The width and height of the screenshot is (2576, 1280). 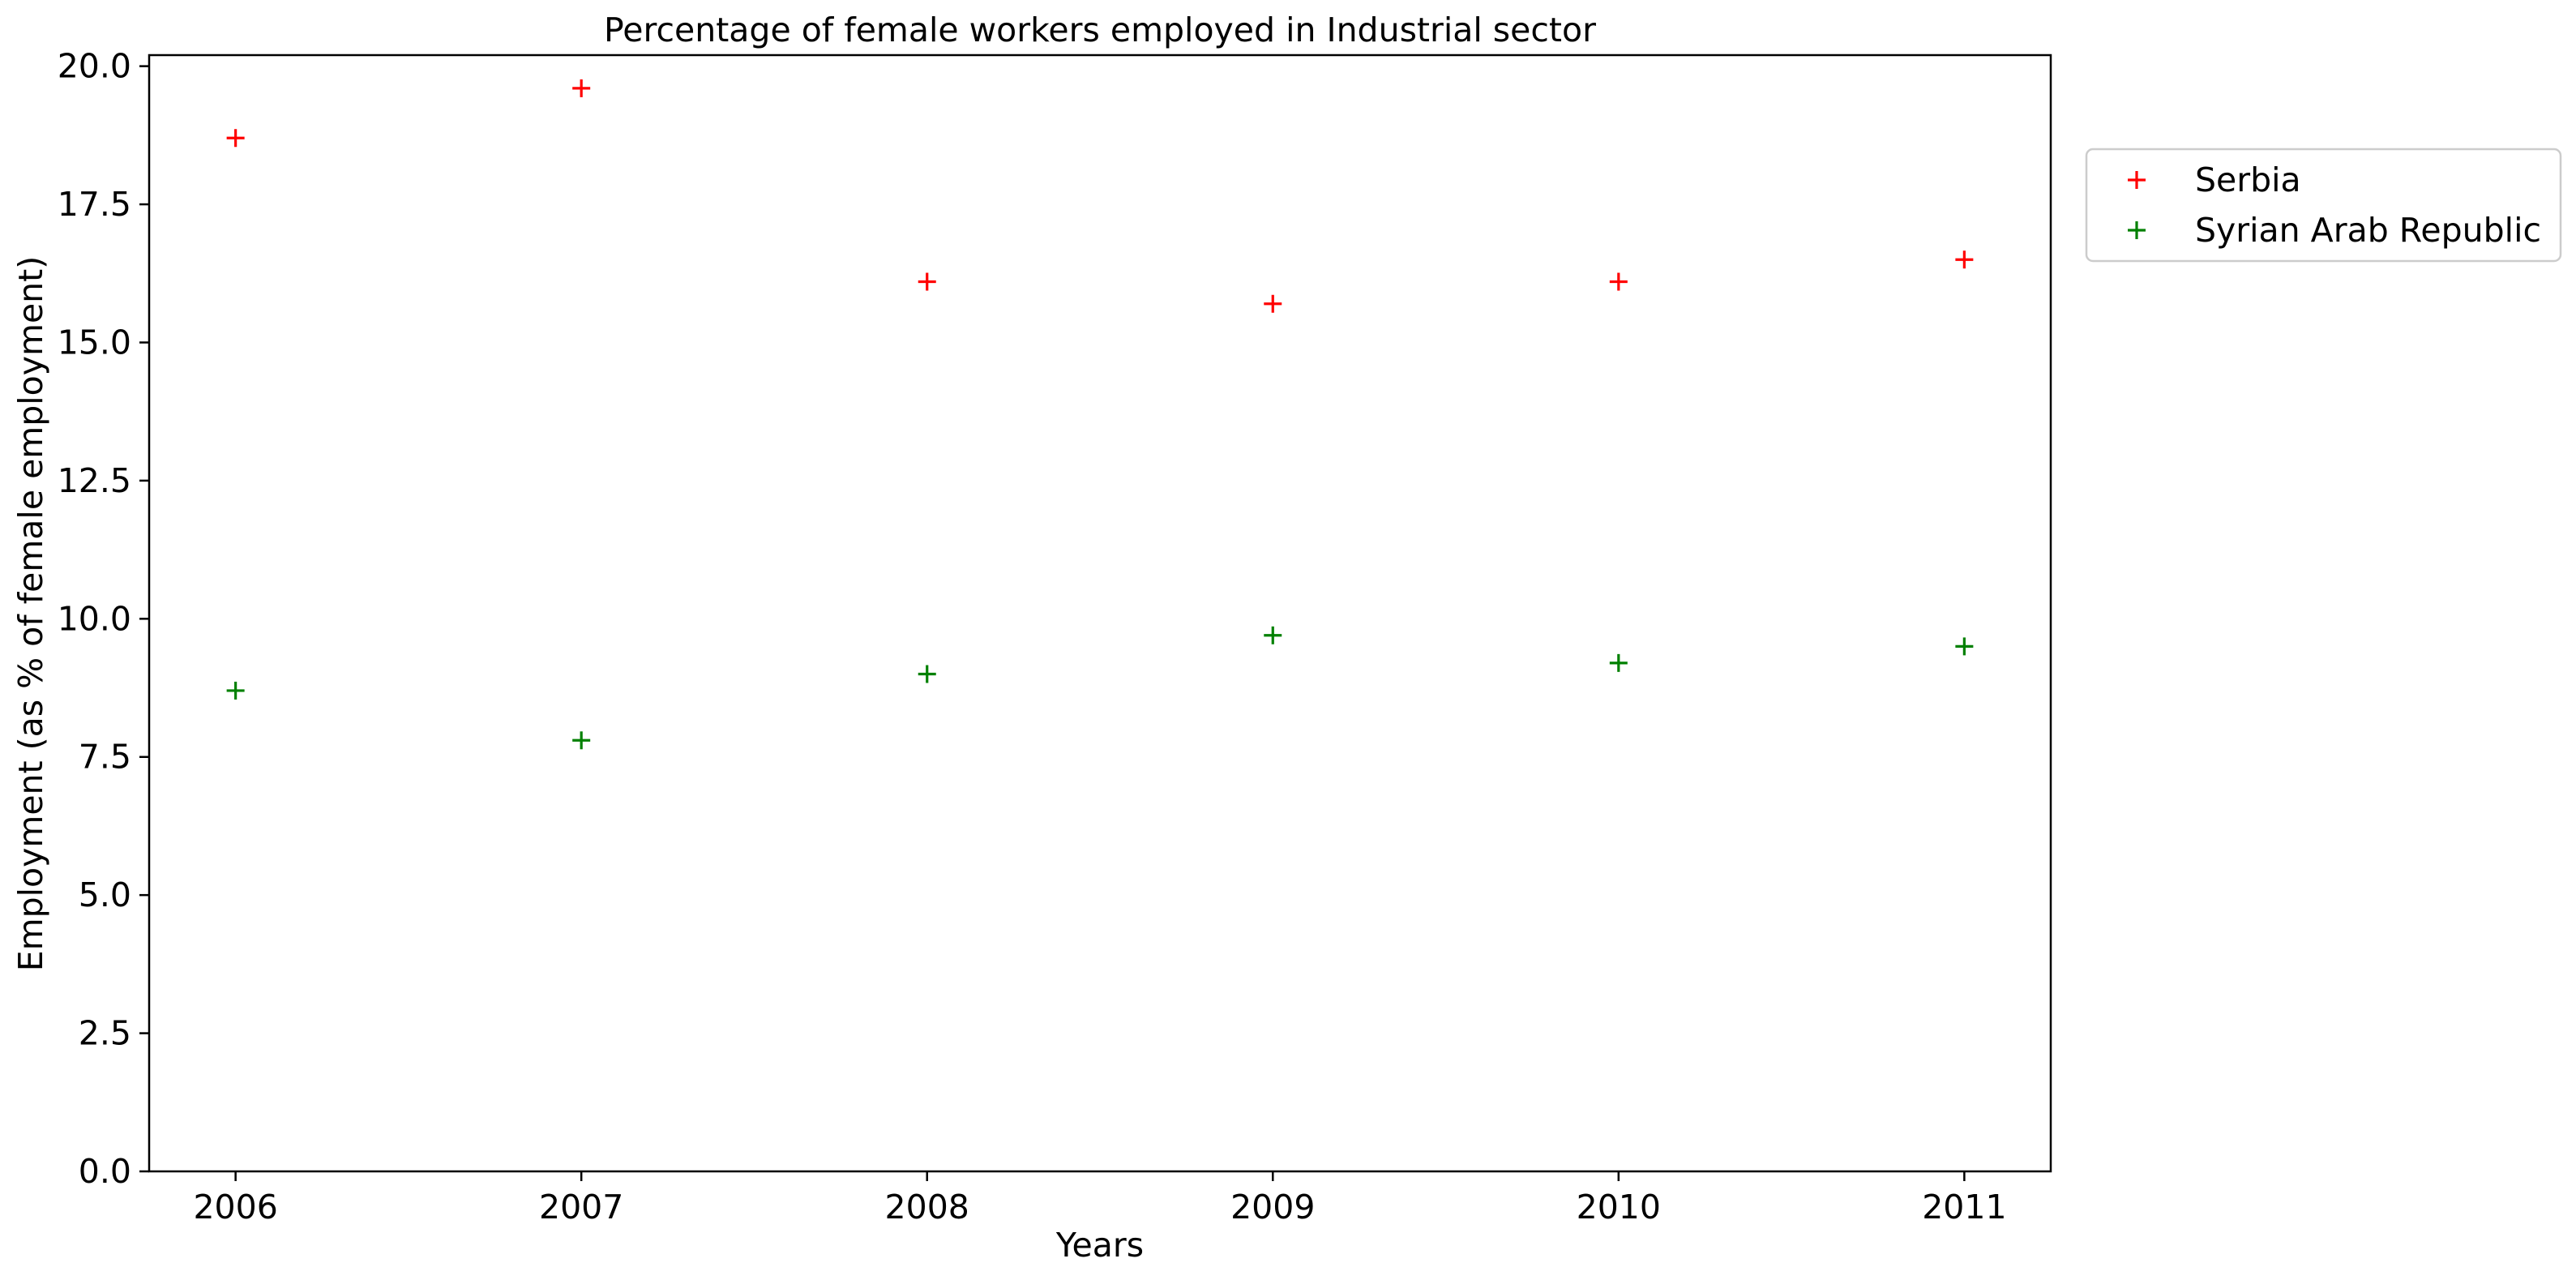 I want to click on legend-label-syrian-arab-republic: Syrian Arab Republic, so click(x=2368, y=231).